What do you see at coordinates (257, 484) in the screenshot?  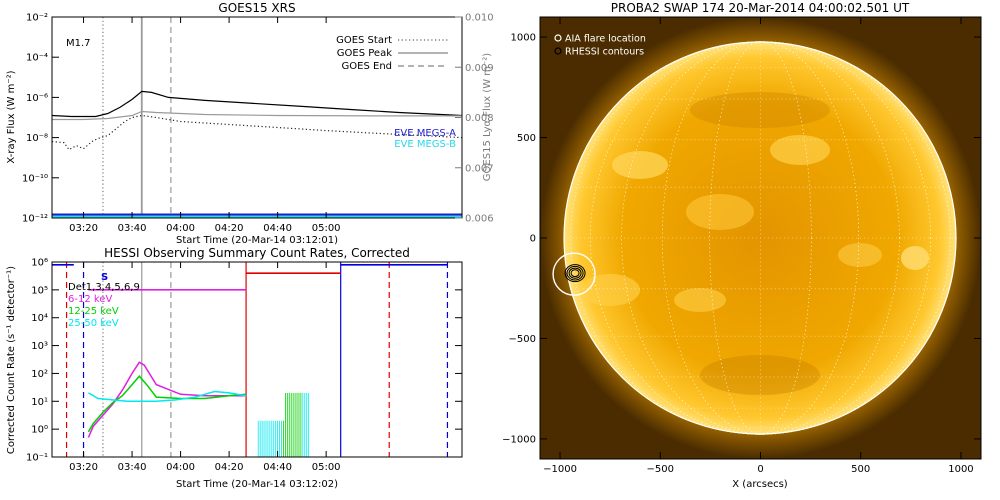 I see `hessi-x-axis-label: Start Time (20-Mar-14 03:12:02)` at bounding box center [257, 484].